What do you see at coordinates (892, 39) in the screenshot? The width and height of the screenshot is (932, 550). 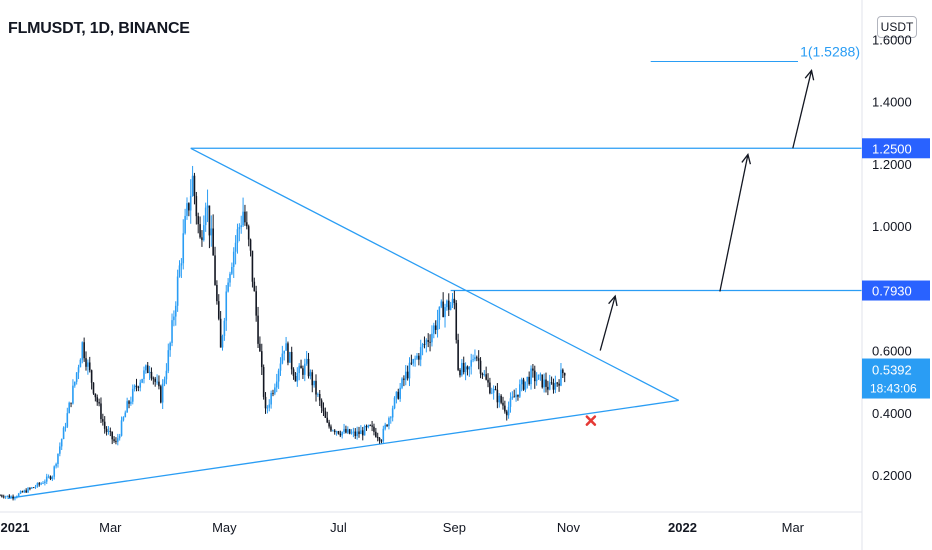 I see `y-tick-label: 1.6000` at bounding box center [892, 39].